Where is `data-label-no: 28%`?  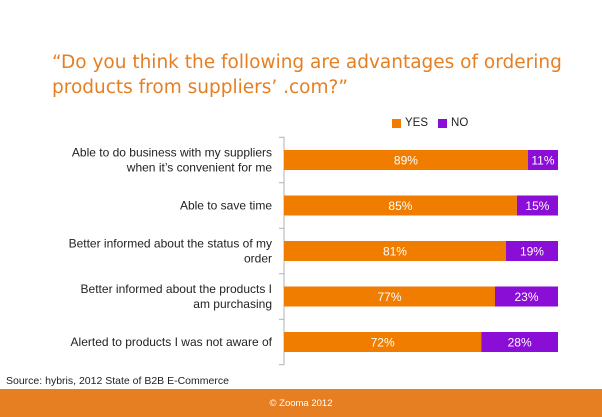
data-label-no: 28% is located at coordinates (520, 343).